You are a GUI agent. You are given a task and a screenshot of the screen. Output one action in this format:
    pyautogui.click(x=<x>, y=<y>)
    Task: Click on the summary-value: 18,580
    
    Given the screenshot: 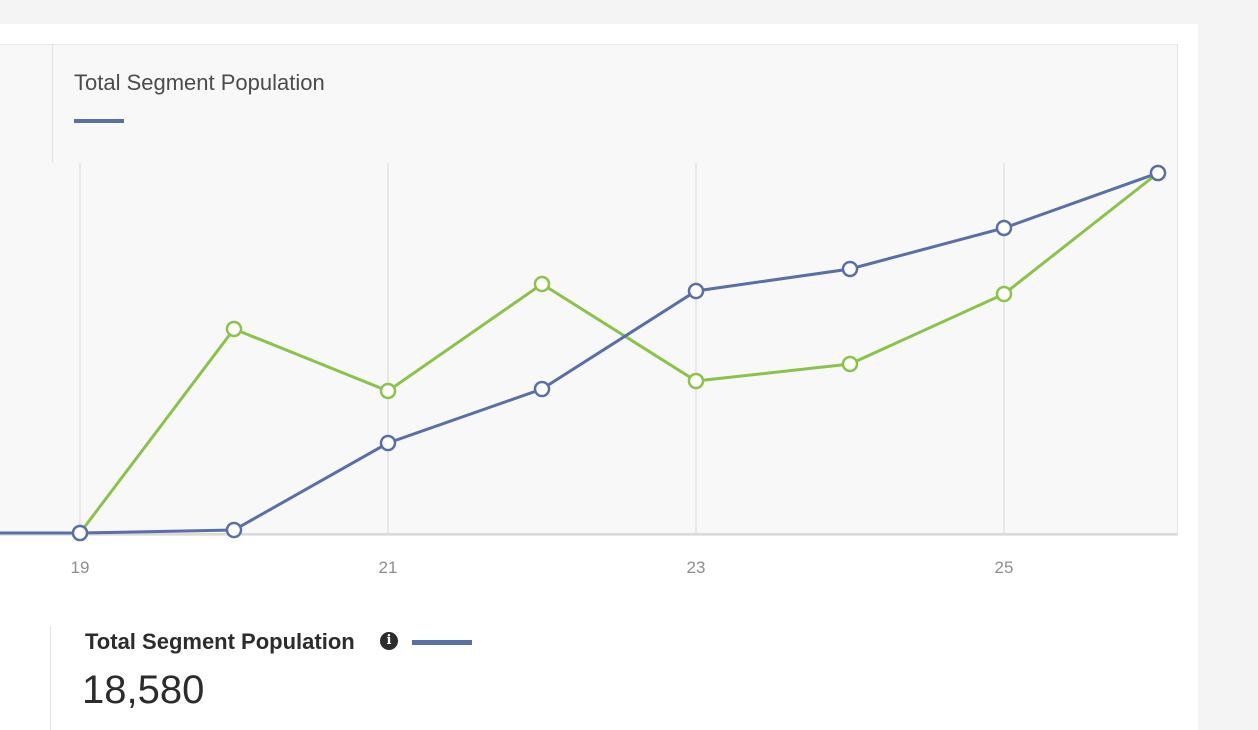 What is the action you would take?
    pyautogui.click(x=143, y=690)
    